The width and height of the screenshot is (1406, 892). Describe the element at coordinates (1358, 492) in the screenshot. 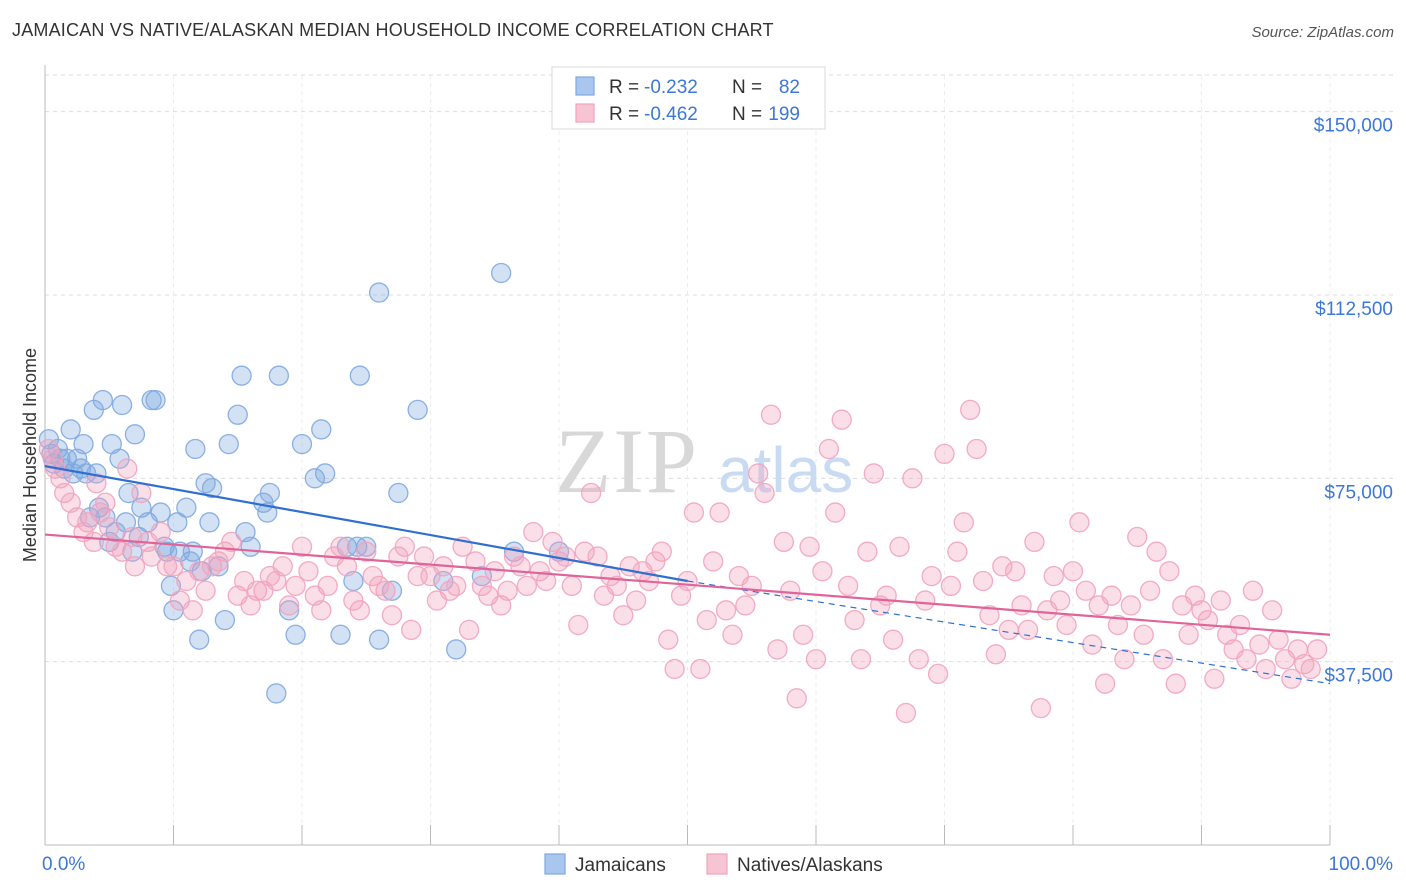

I see `y-tick-label: $75,000` at that location.